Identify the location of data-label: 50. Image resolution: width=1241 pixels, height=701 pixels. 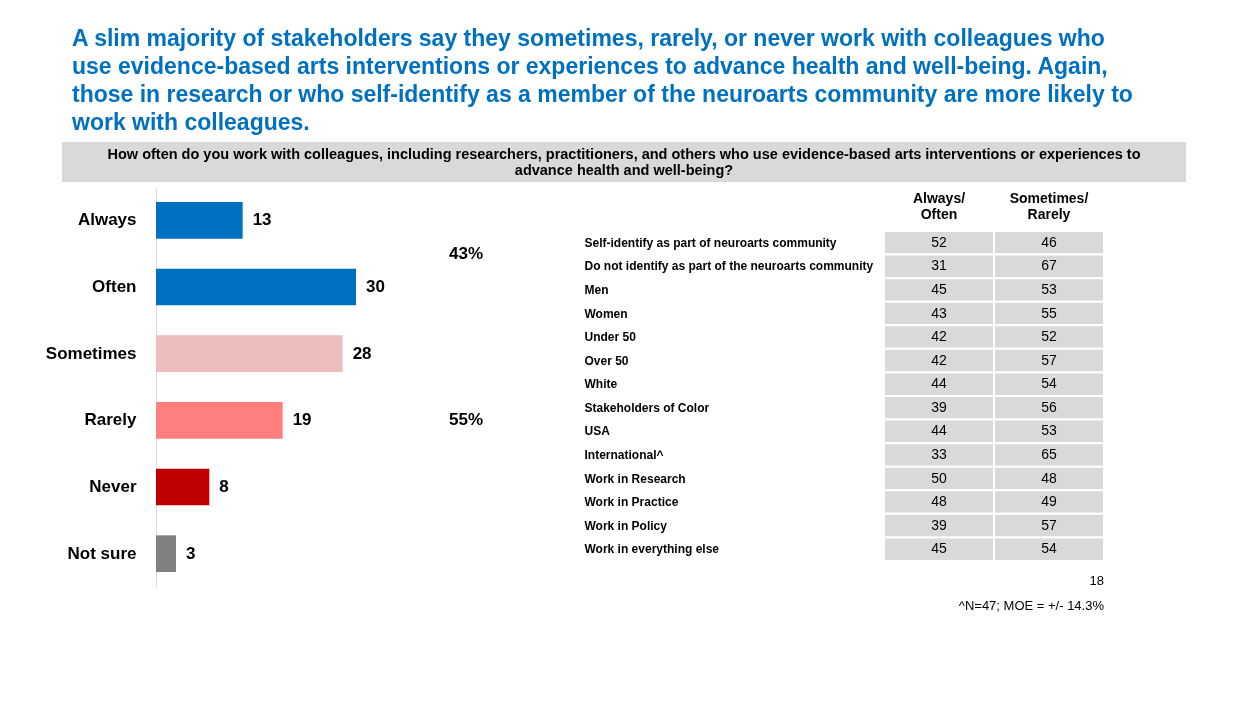
(939, 477).